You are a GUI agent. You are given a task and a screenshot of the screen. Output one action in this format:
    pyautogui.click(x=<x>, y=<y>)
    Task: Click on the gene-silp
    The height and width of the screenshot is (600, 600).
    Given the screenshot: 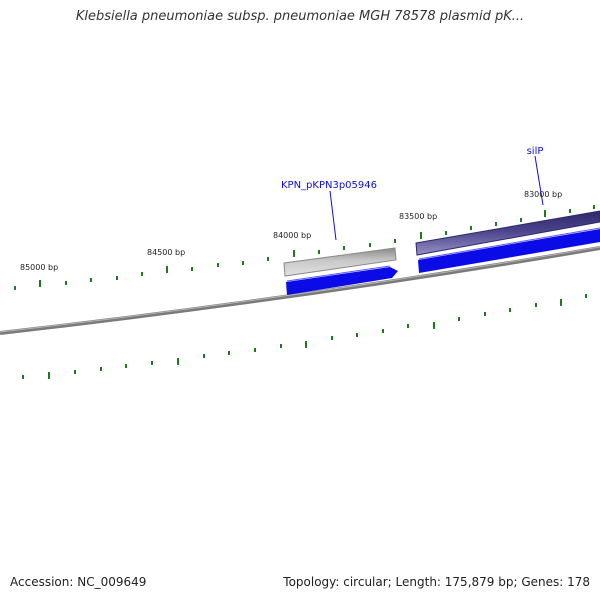 What is the action you would take?
    pyautogui.click(x=507, y=233)
    